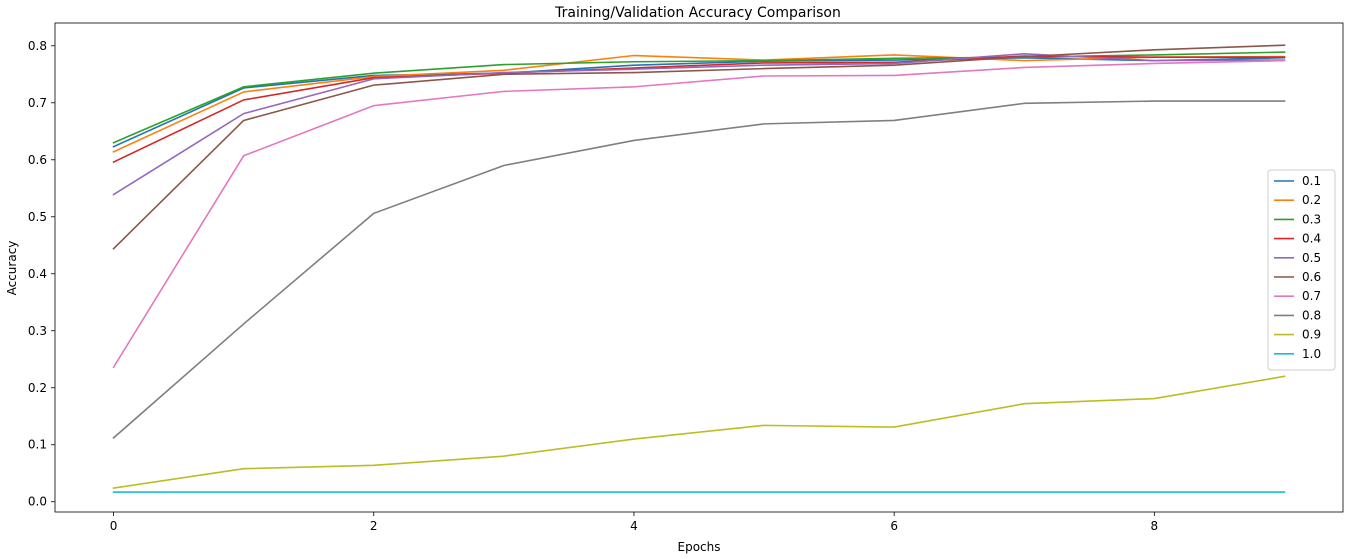 Image resolution: width=1355 pixels, height=559 pixels. Describe the element at coordinates (1311, 277) in the screenshot. I see `legend-label: 0.6` at that location.